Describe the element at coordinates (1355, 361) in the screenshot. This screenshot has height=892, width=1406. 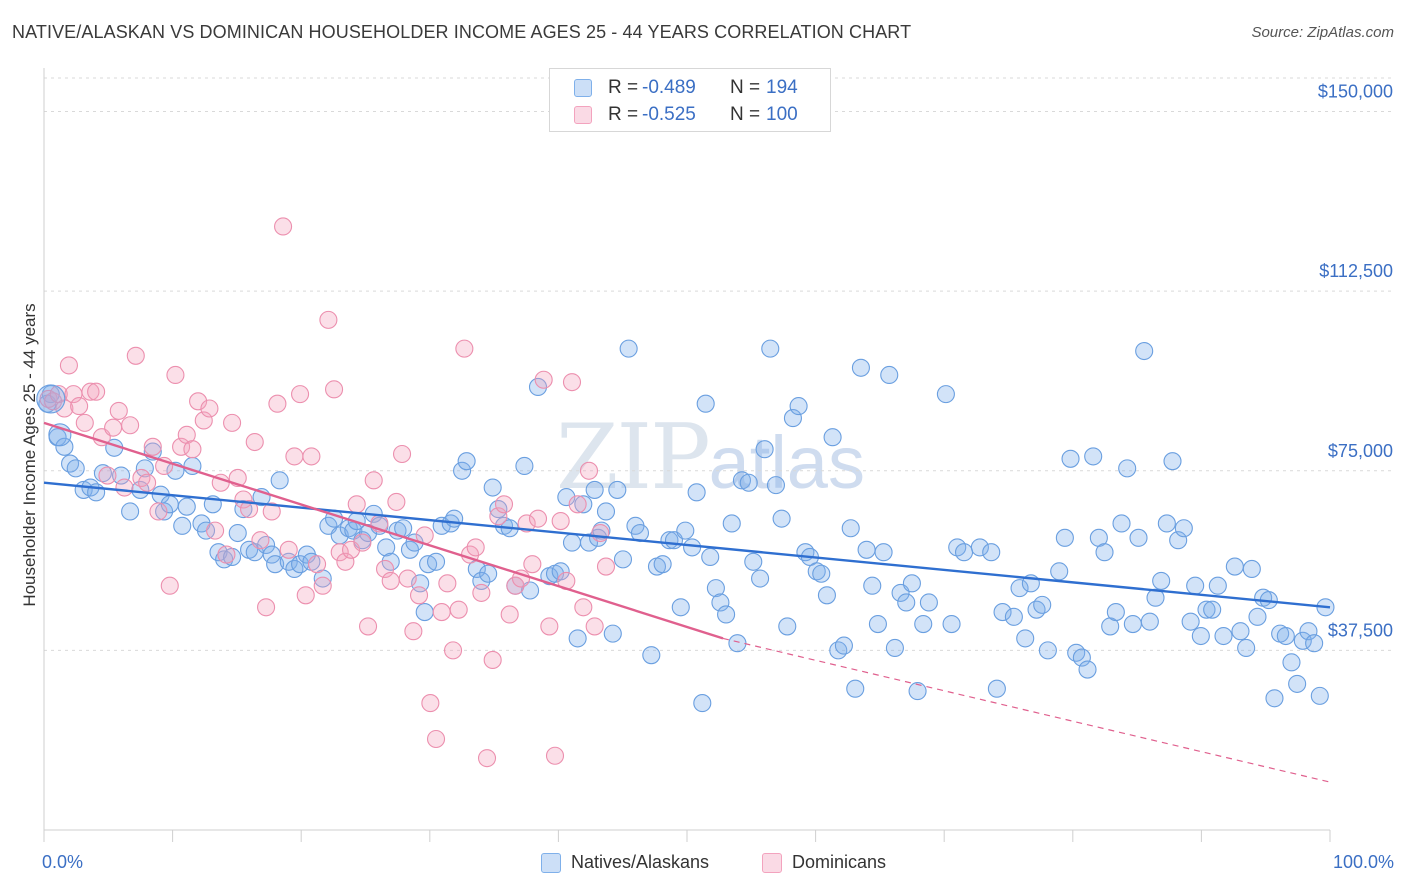
I see `y-tick-labels: $37,500 $75,000 $112,500 $150,000` at that location.